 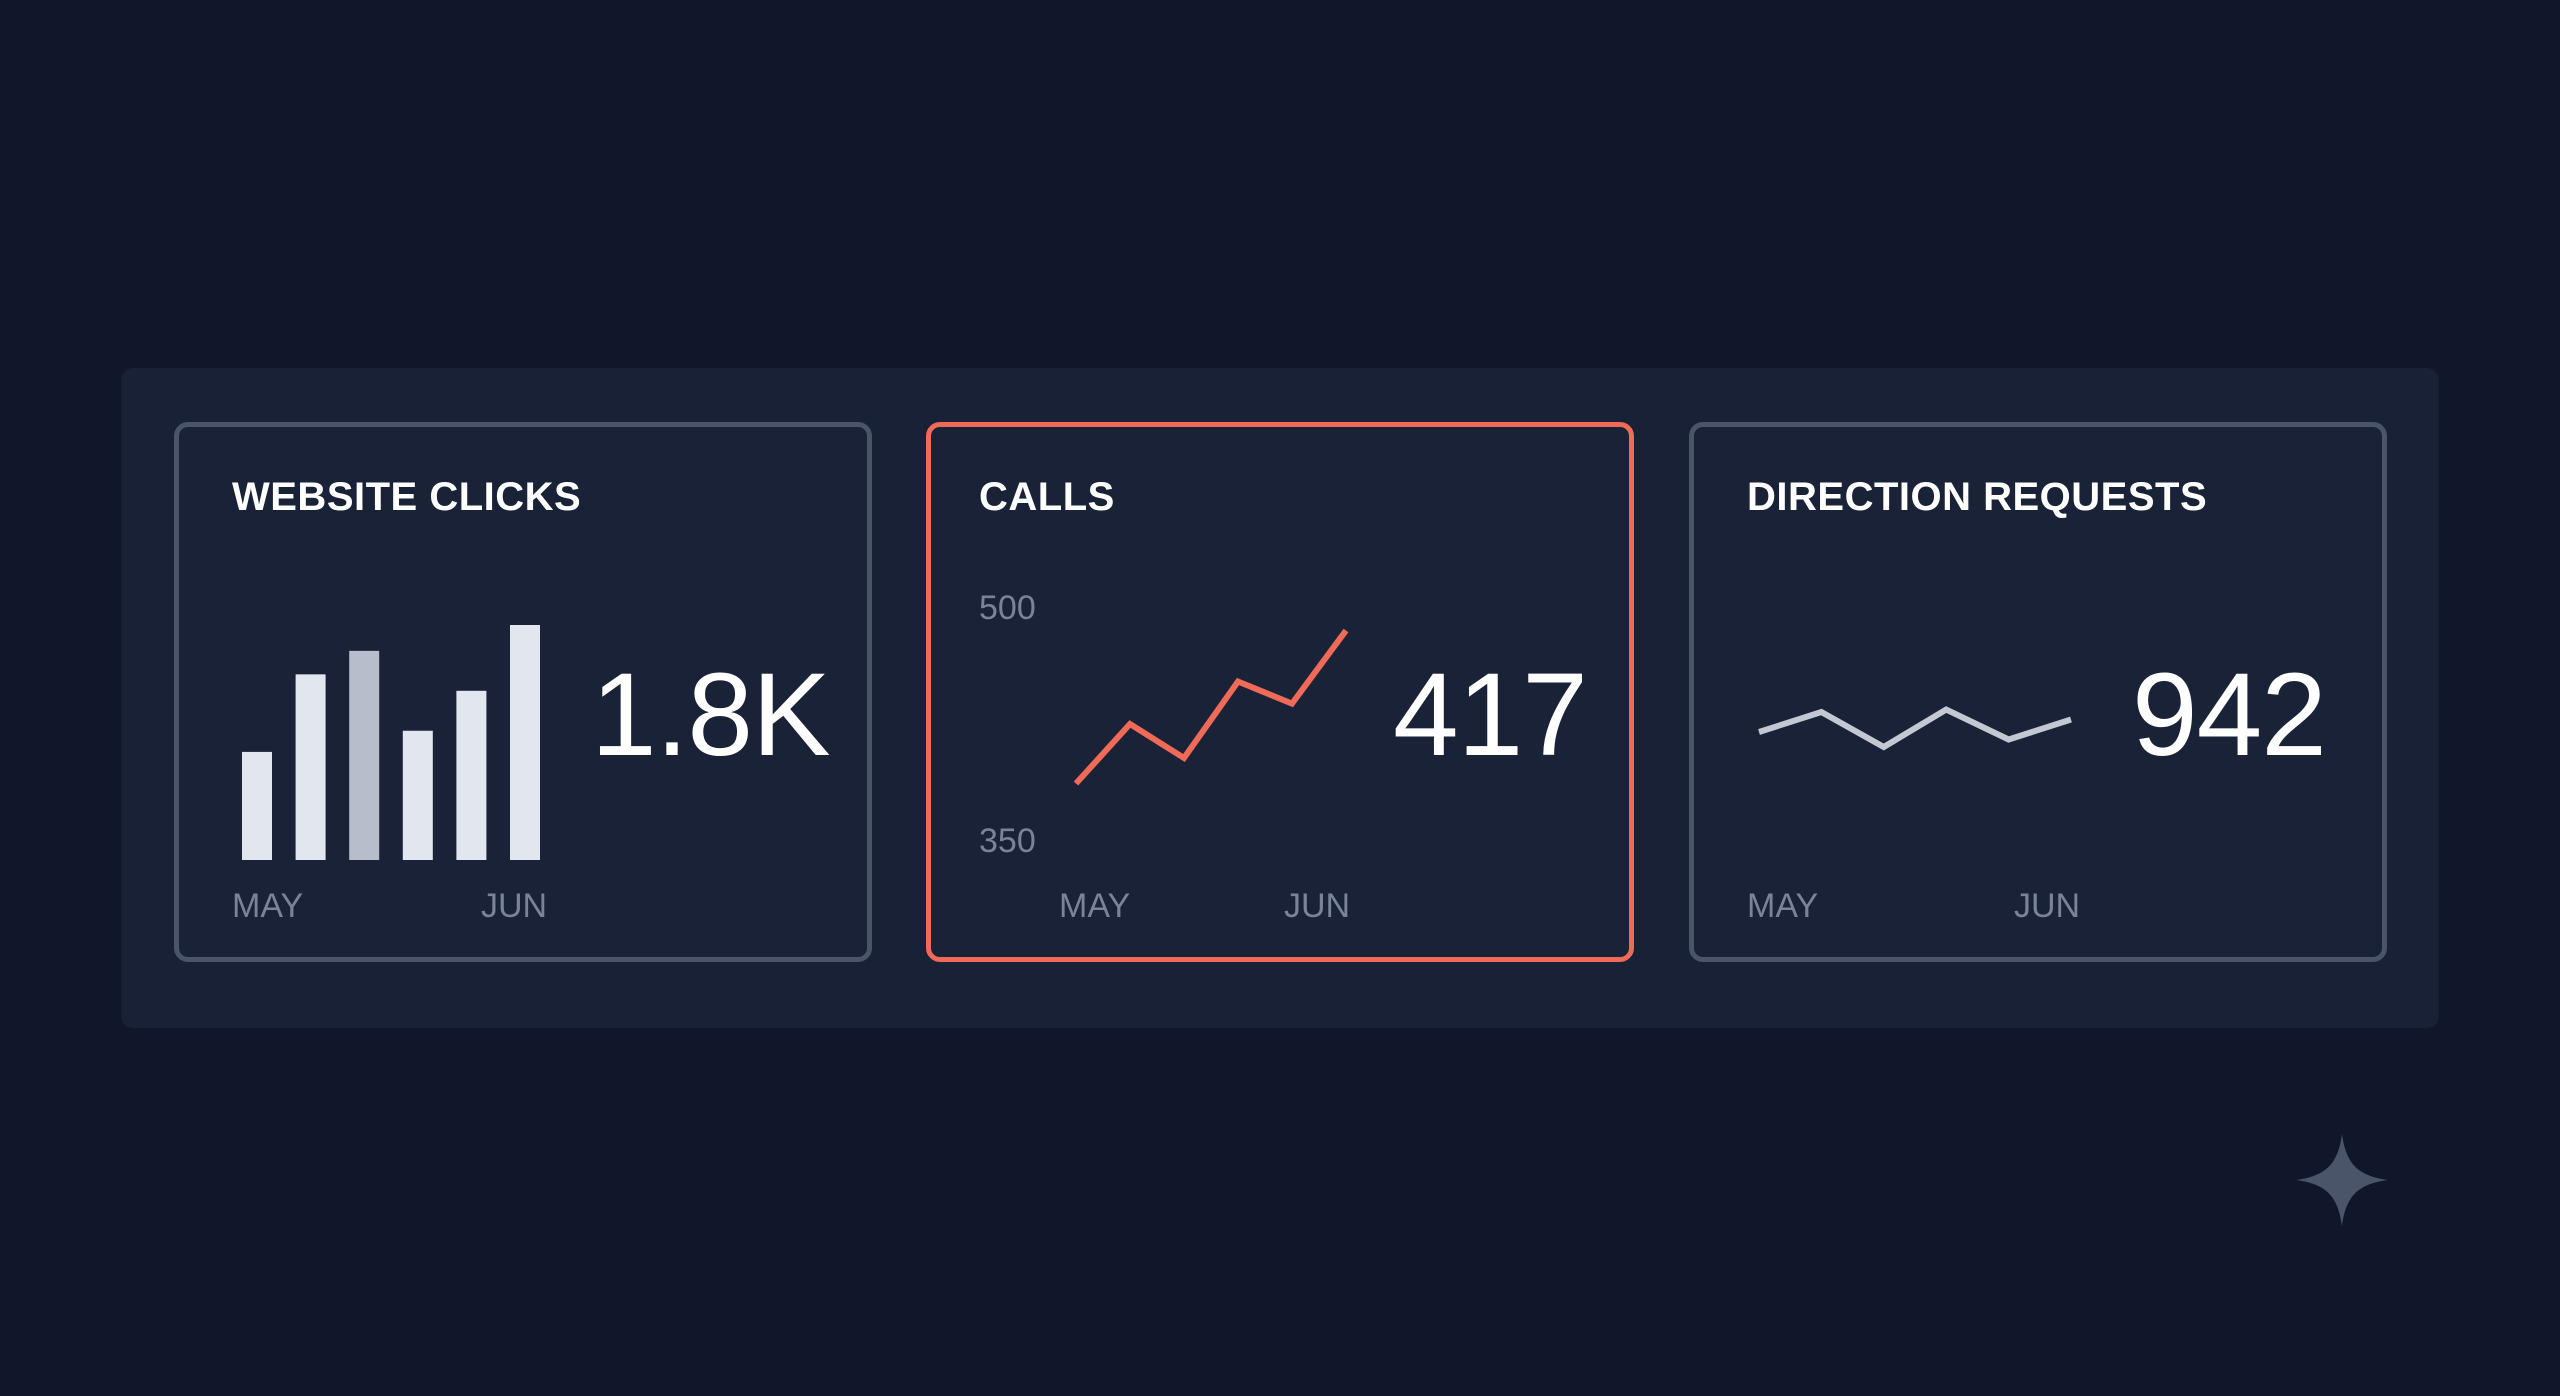 What do you see at coordinates (2229, 715) in the screenshot?
I see `direction-requests-value: 942` at bounding box center [2229, 715].